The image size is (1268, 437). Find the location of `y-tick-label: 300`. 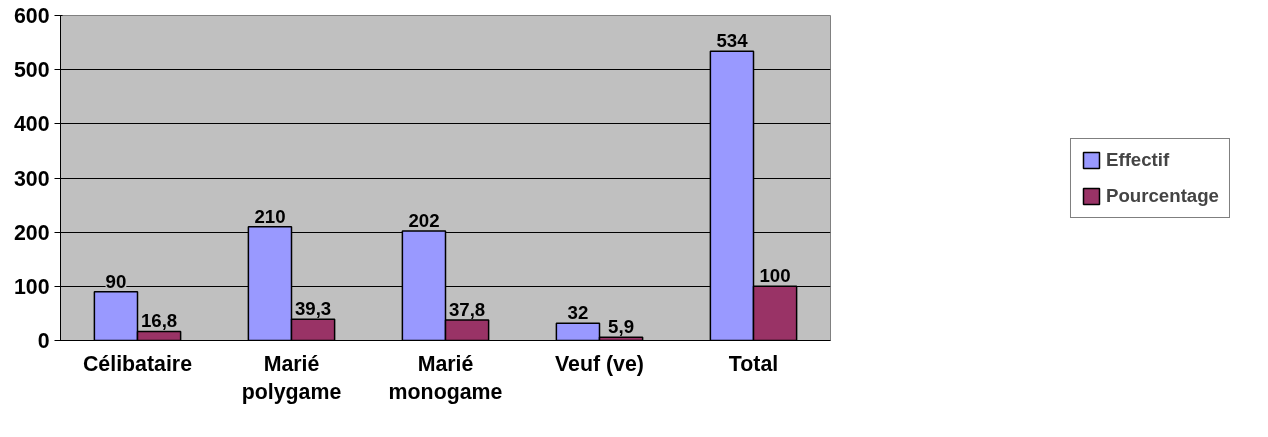

y-tick-label: 300 is located at coordinates (31, 178).